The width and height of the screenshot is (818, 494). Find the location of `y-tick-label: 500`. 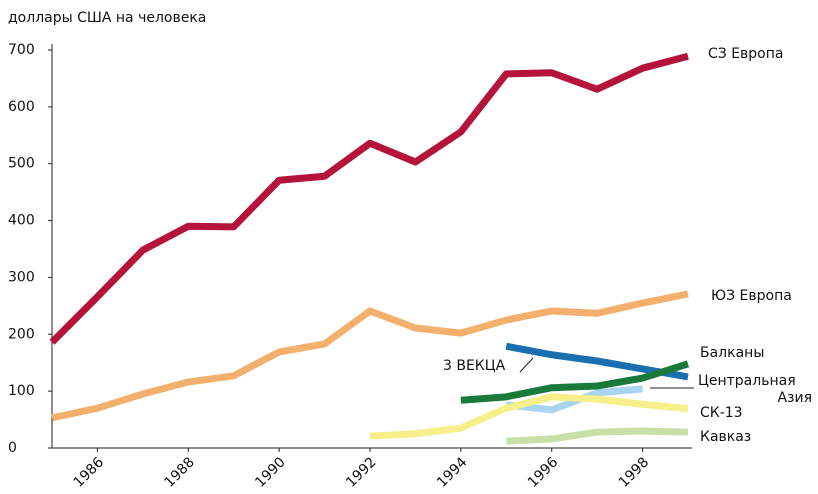

y-tick-label: 500 is located at coordinates (21, 164).